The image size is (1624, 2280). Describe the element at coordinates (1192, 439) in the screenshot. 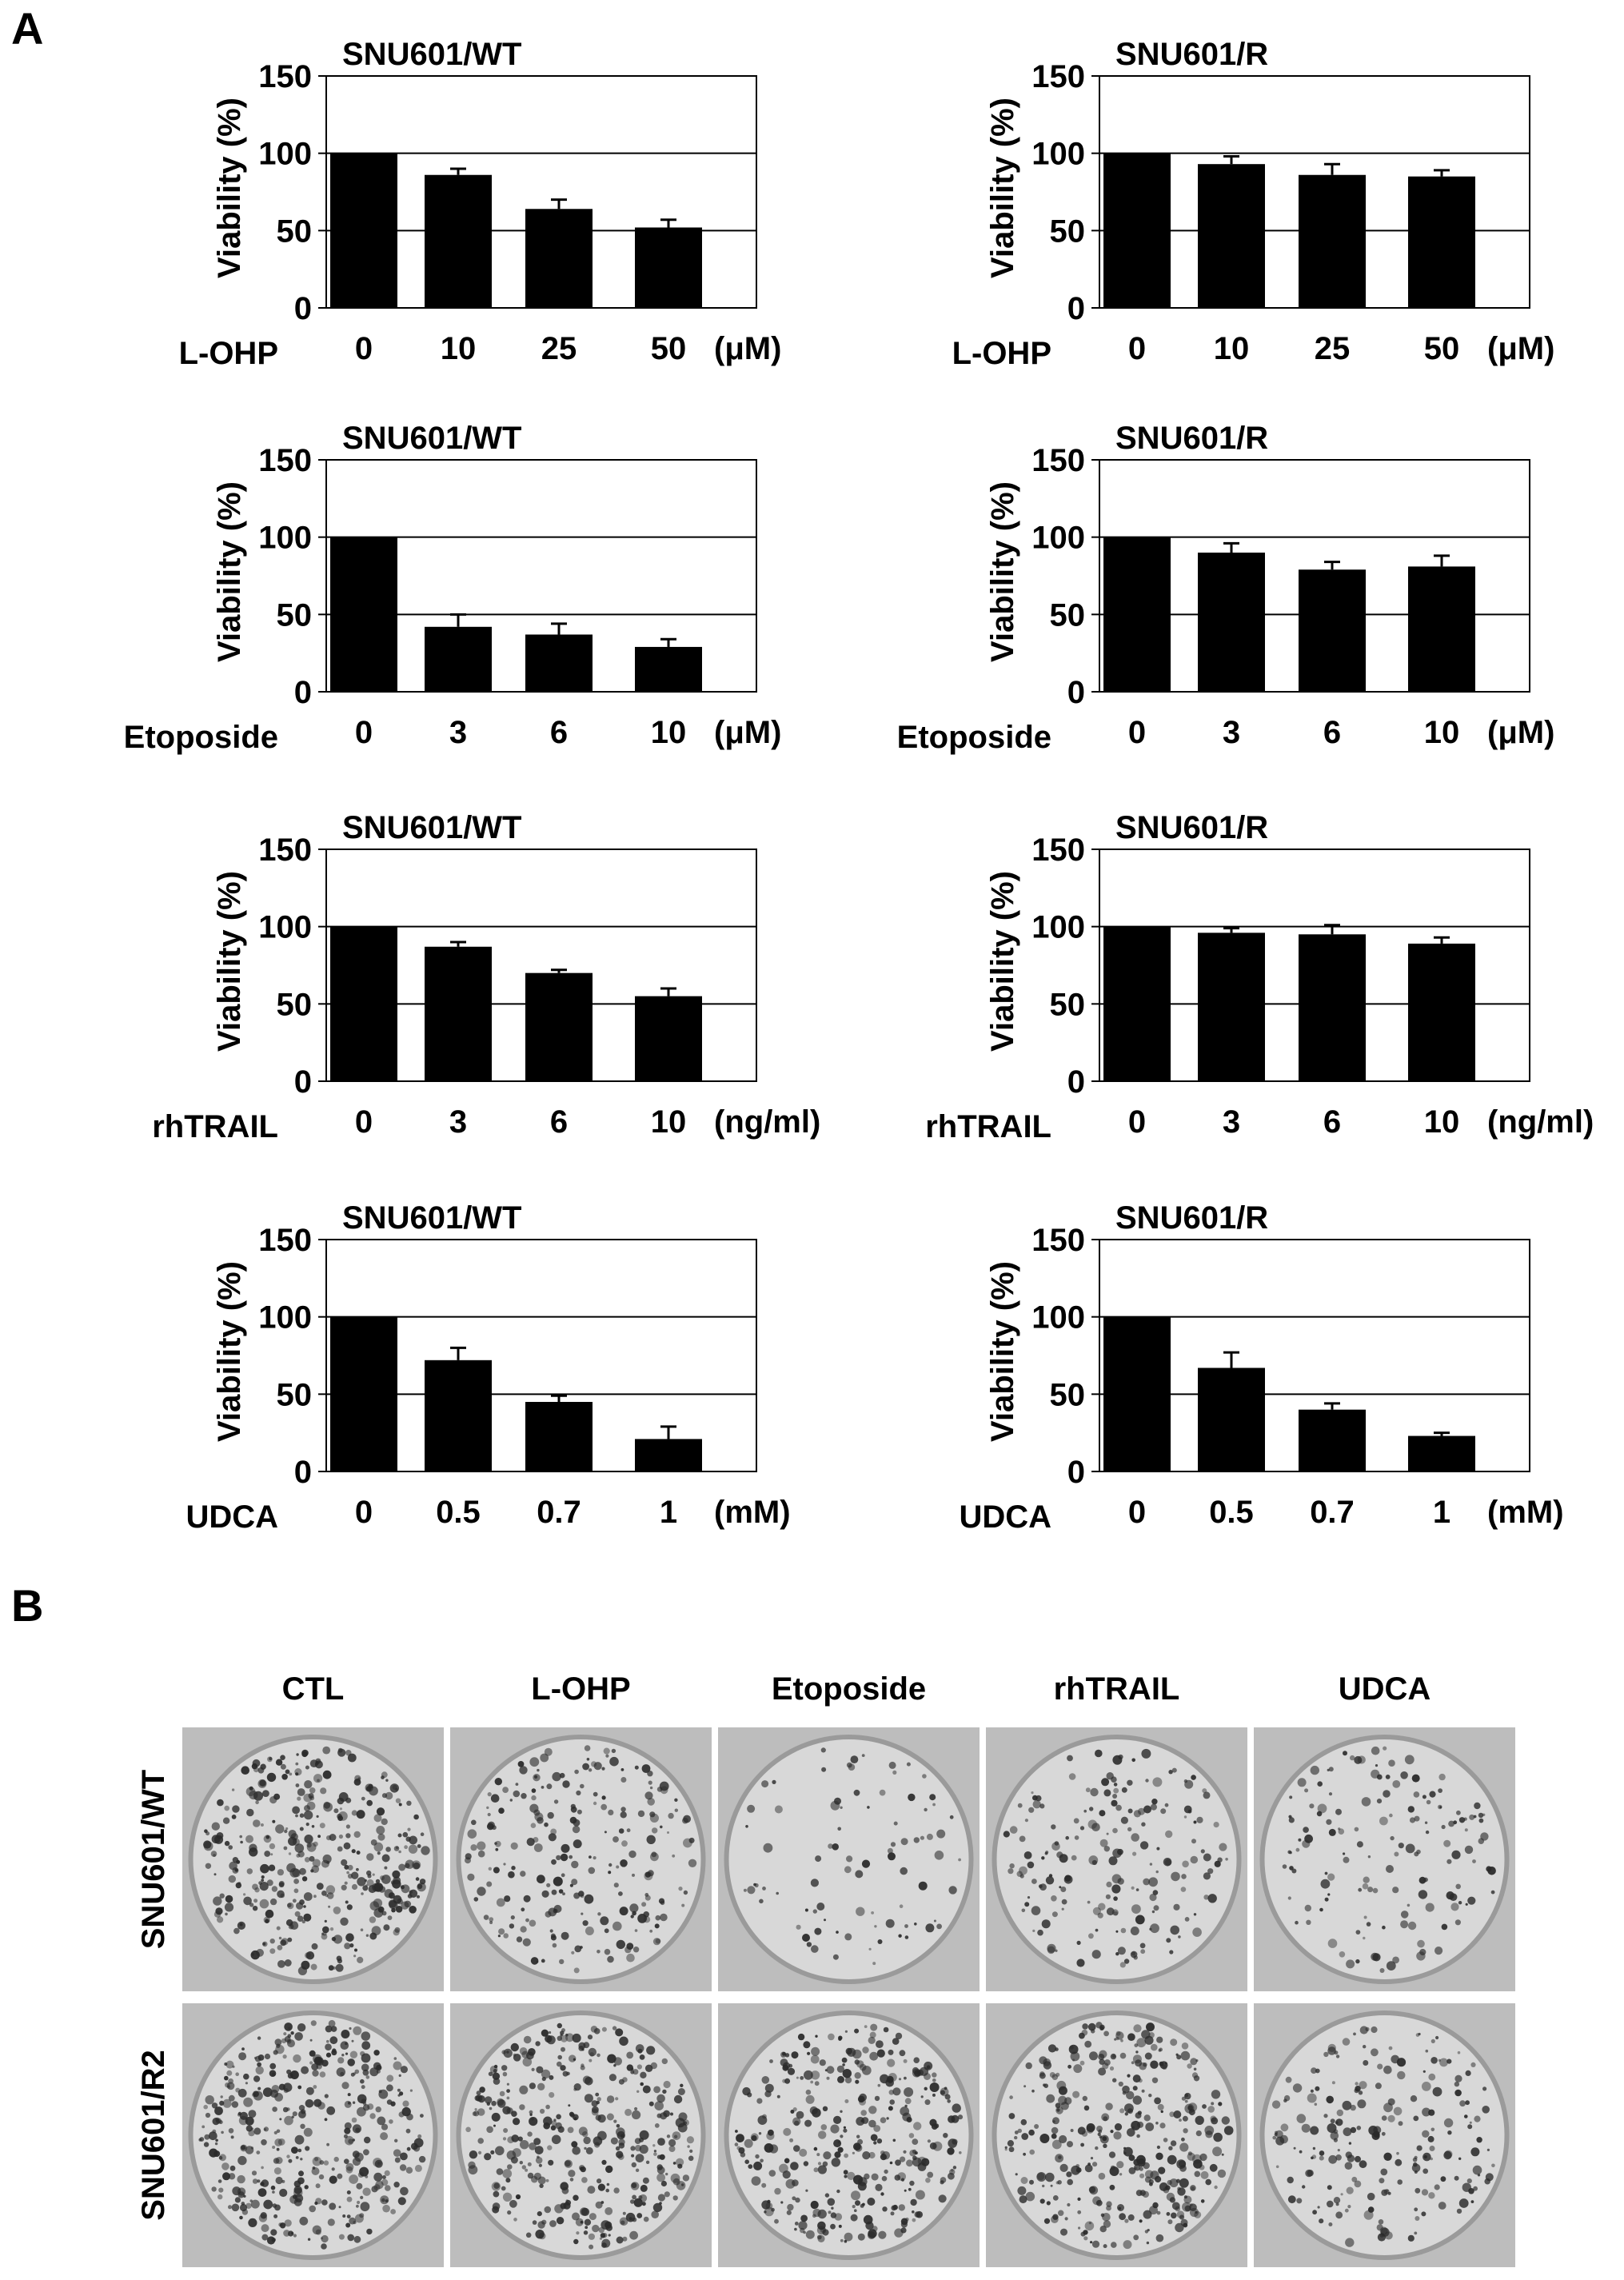

I see `chart-title: SNU601/R` at that location.